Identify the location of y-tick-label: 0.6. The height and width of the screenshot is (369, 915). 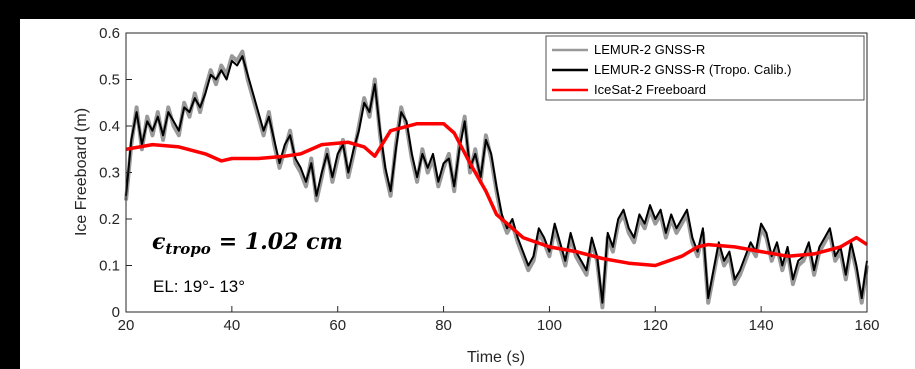
(109, 33).